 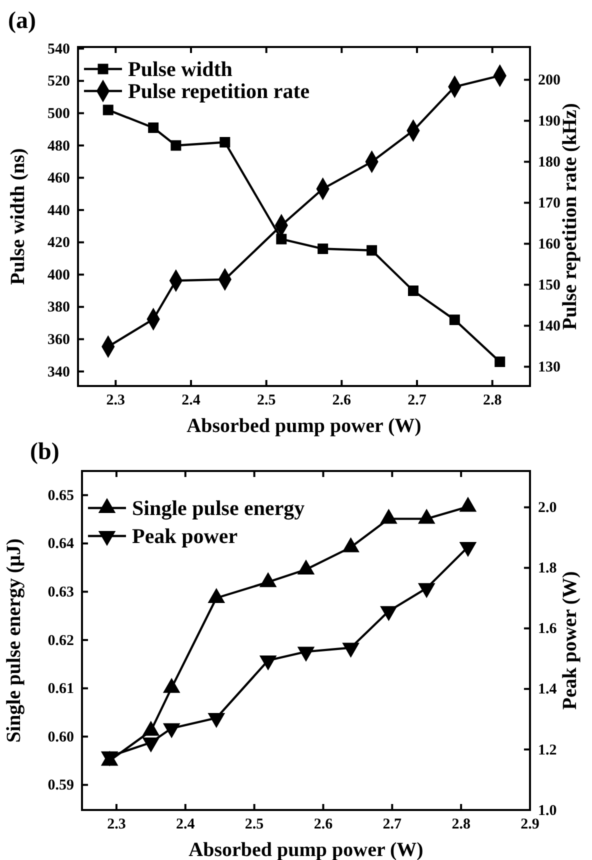 I want to click on y-axis-title: Pulse width (ns), so click(x=18, y=216).